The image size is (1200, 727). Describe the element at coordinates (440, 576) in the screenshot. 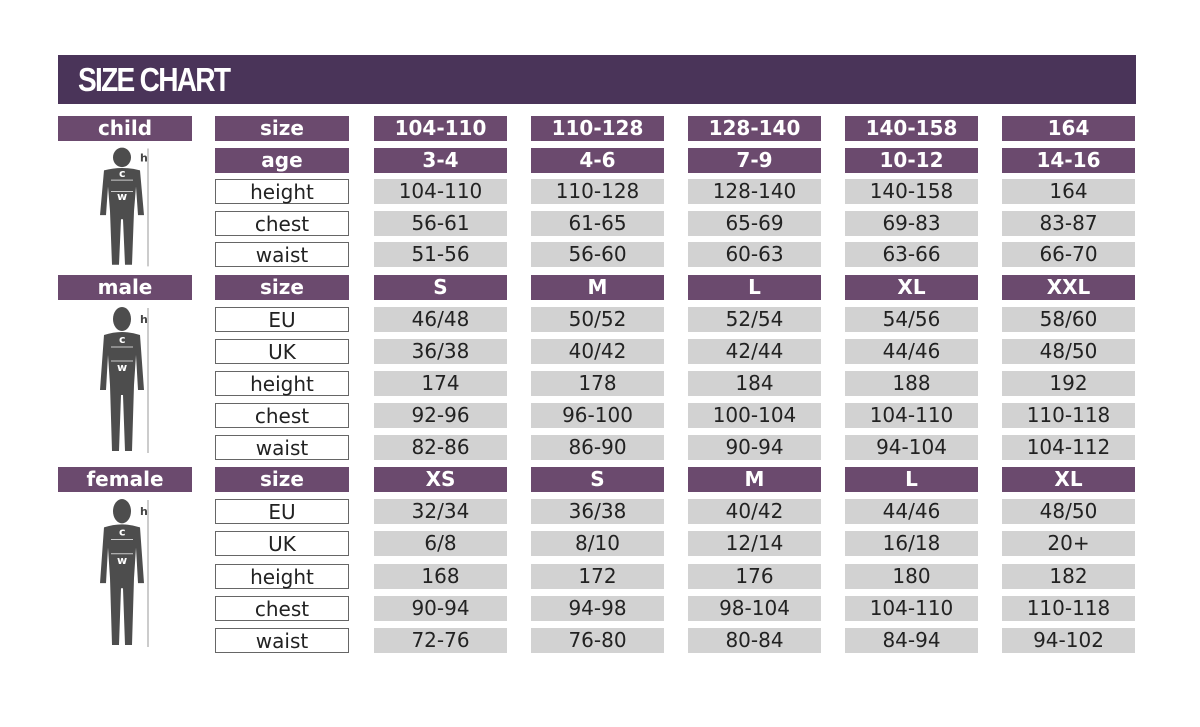

I see `table-cell: 168` at that location.